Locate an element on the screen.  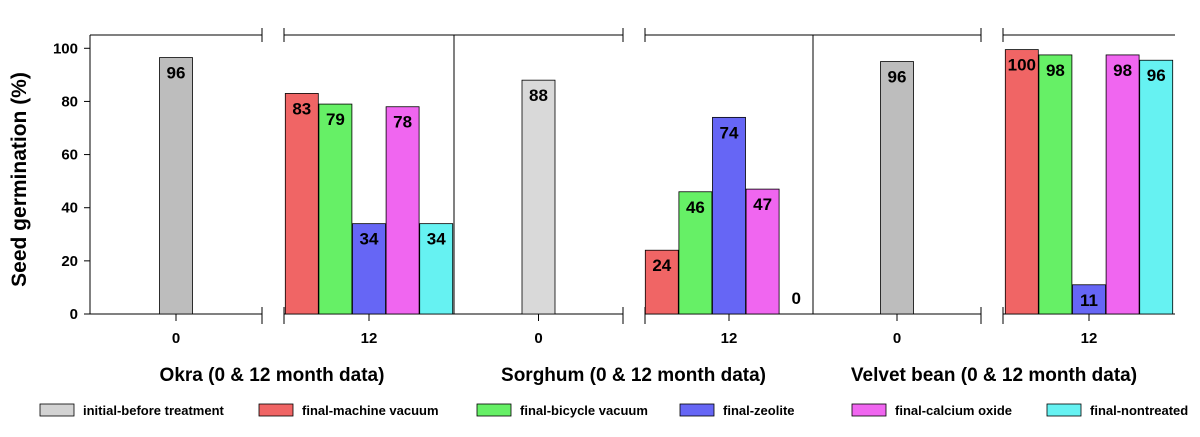
legend-label: final-machine vacuum is located at coordinates (370, 410).